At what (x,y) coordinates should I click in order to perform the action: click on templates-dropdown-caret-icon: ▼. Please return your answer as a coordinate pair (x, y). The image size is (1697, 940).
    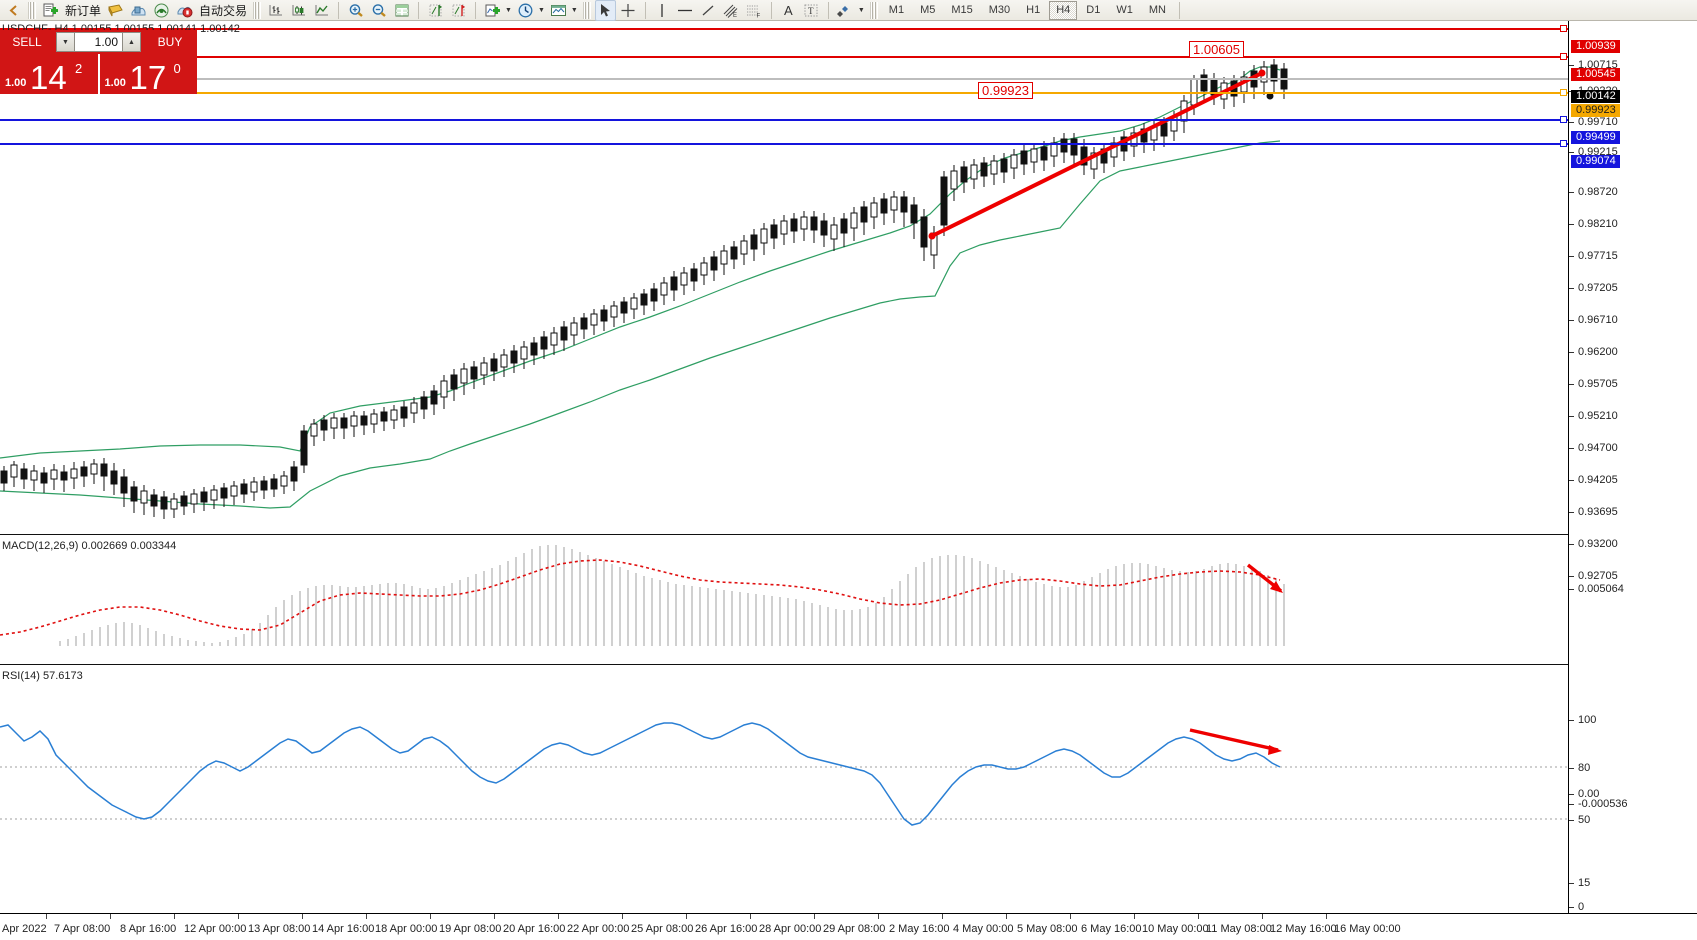
    Looking at the image, I should click on (574, 10).